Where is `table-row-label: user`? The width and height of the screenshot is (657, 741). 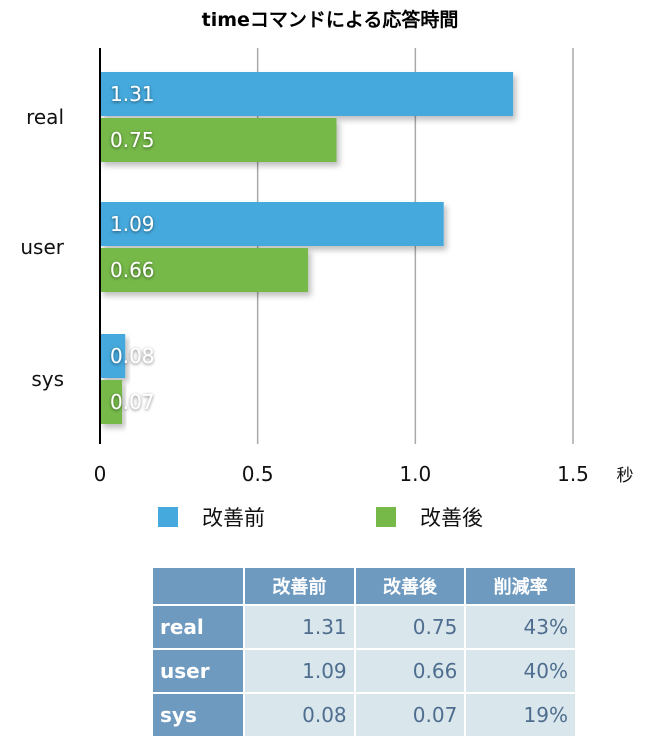
table-row-label: user is located at coordinates (198, 671).